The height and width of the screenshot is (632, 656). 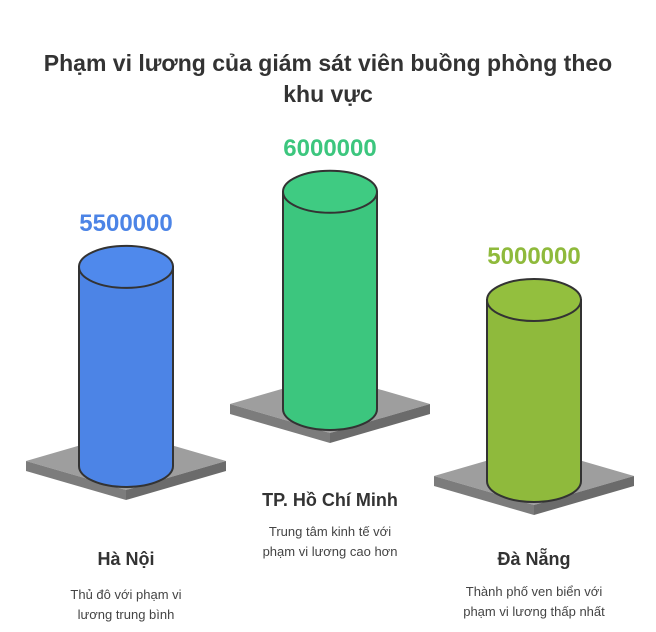 I want to click on data-label: 5000000, so click(x=533, y=256).